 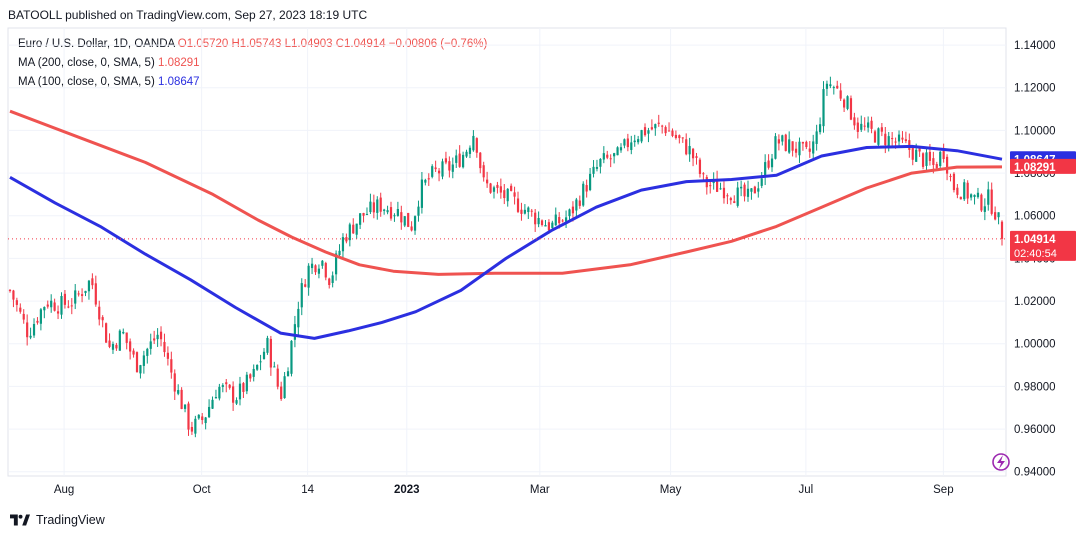 What do you see at coordinates (1035, 217) in the screenshot?
I see `y-tick-label: 1.06000` at bounding box center [1035, 217].